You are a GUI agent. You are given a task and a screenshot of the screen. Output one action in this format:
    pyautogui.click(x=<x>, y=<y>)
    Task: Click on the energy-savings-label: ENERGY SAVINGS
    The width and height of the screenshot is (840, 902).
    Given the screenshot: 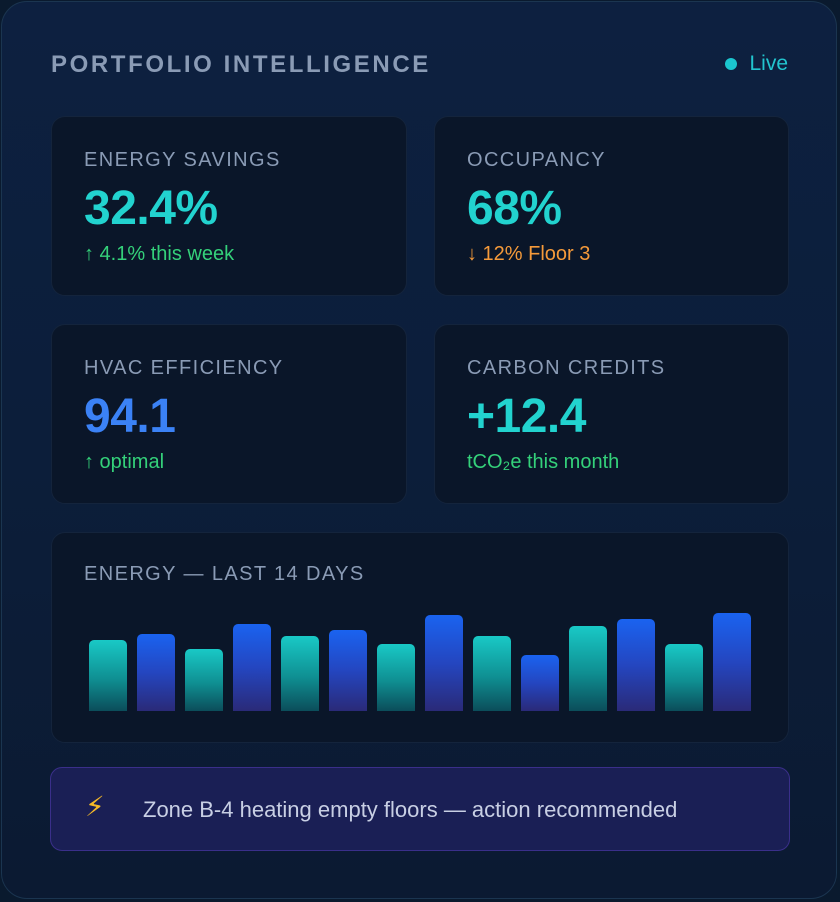 What is the action you would take?
    pyautogui.click(x=182, y=160)
    